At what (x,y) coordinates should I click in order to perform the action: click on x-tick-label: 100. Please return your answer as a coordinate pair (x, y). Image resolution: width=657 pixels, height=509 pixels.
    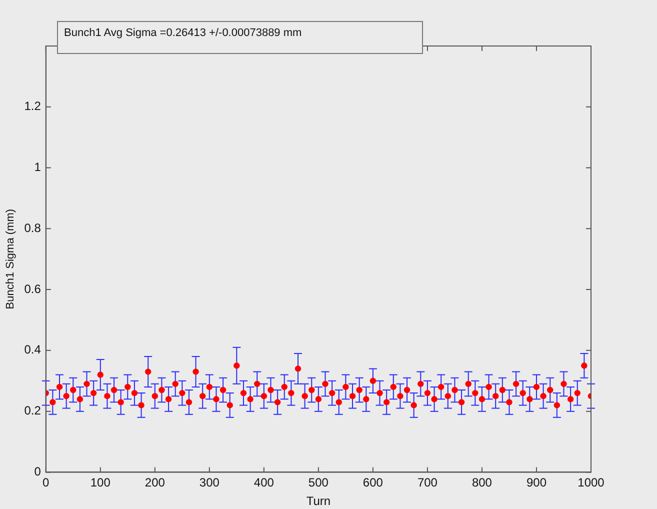
    Looking at the image, I should click on (100, 483).